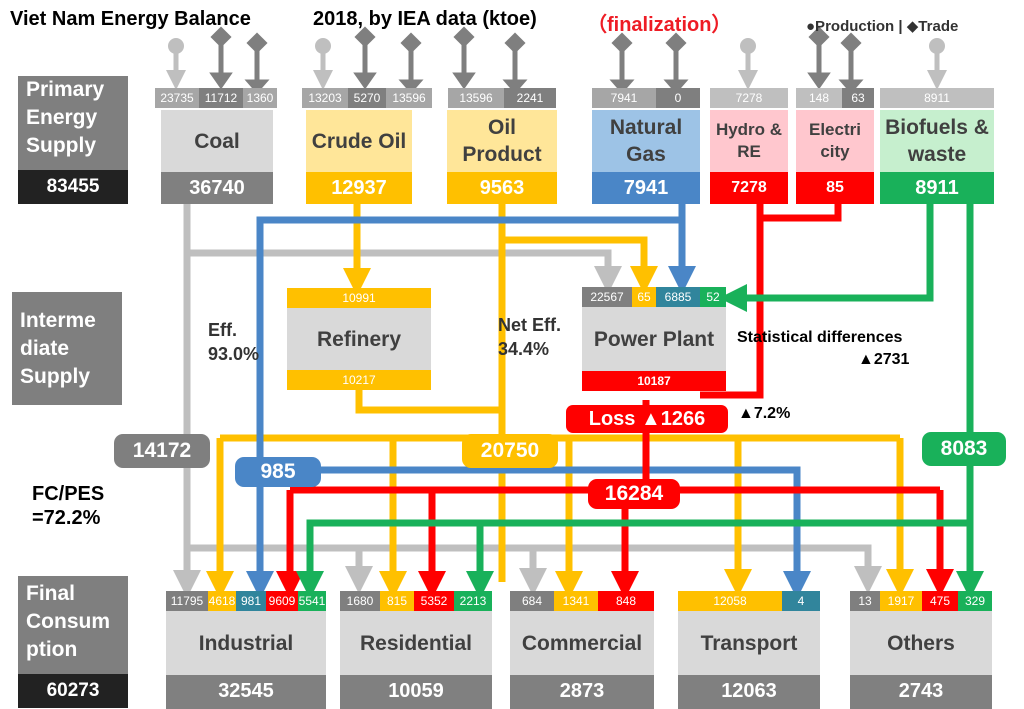 The image size is (1024, 709). What do you see at coordinates (576, 601) in the screenshot?
I see `commercial-oil: 1341` at bounding box center [576, 601].